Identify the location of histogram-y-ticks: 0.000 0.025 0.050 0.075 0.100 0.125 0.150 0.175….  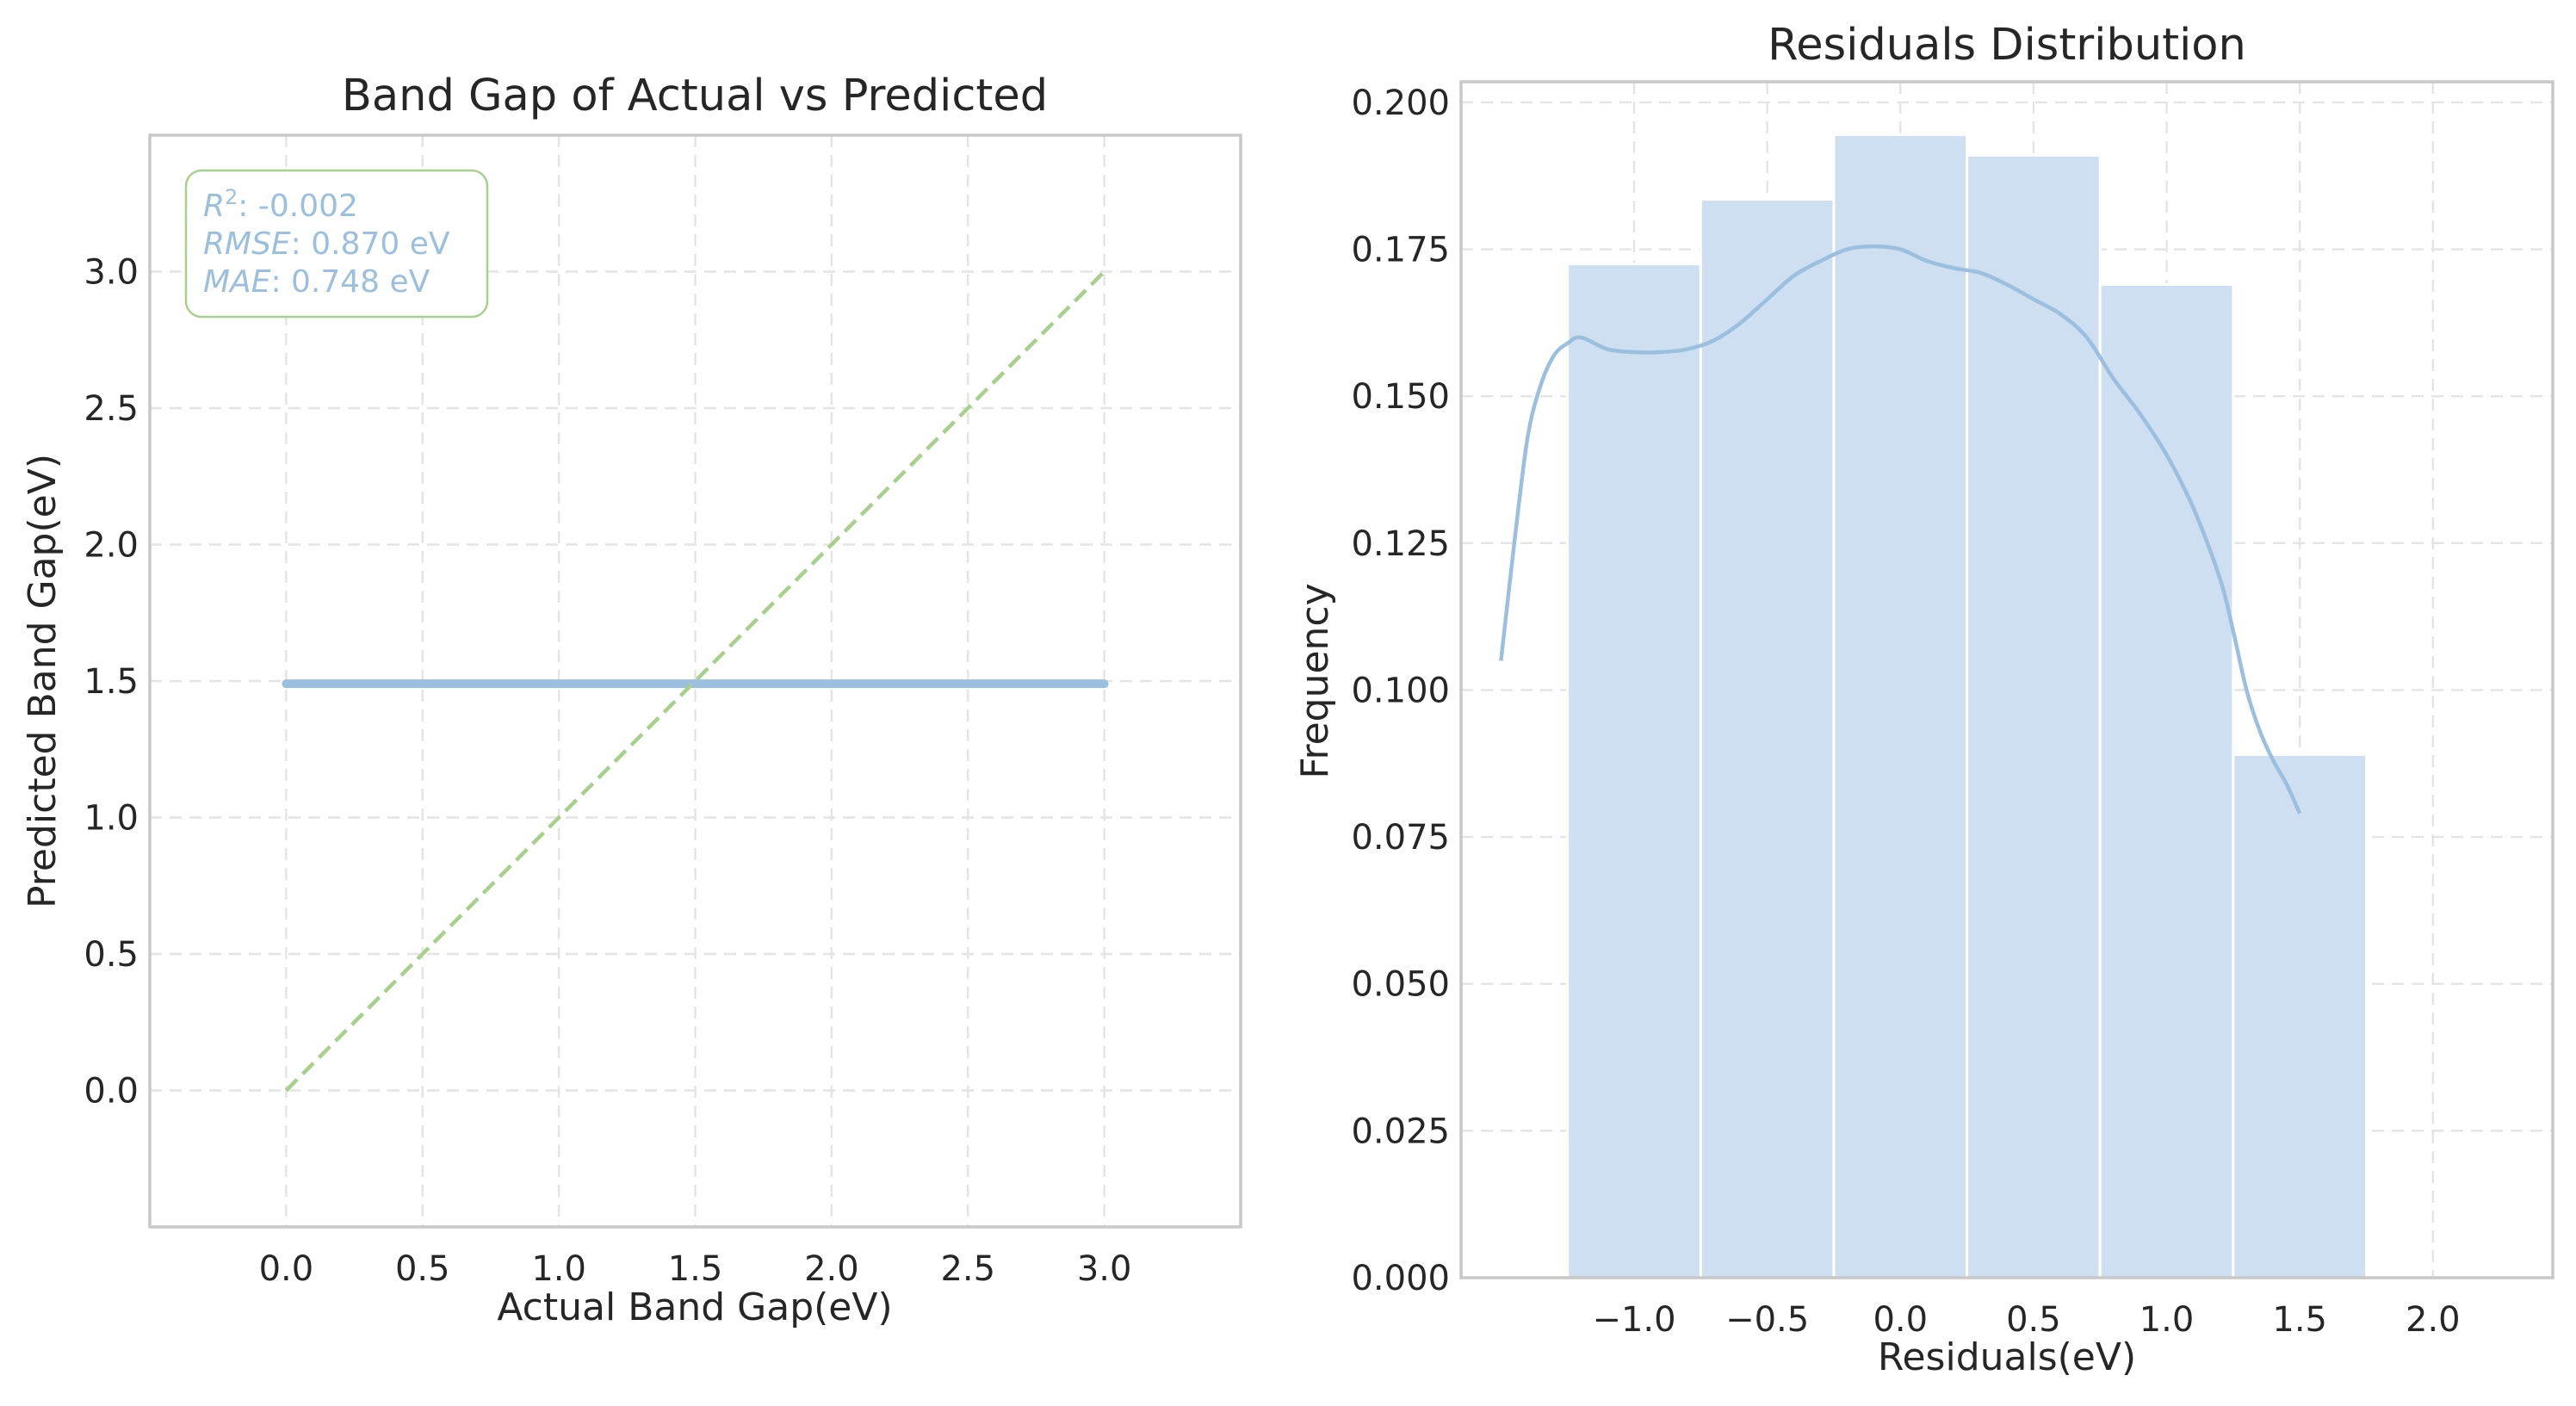
(1400, 691).